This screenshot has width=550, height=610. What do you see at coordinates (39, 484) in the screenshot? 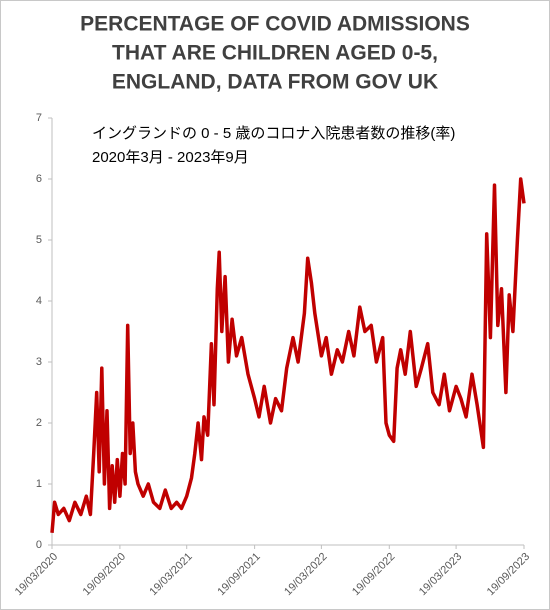
I see `y-tick-label: 1` at bounding box center [39, 484].